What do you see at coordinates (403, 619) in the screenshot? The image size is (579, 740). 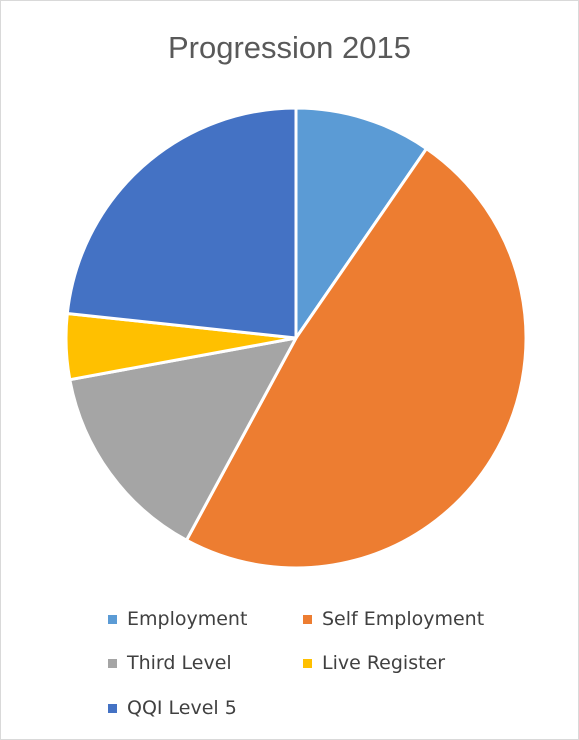 I see `legend-label: Self Employment` at bounding box center [403, 619].